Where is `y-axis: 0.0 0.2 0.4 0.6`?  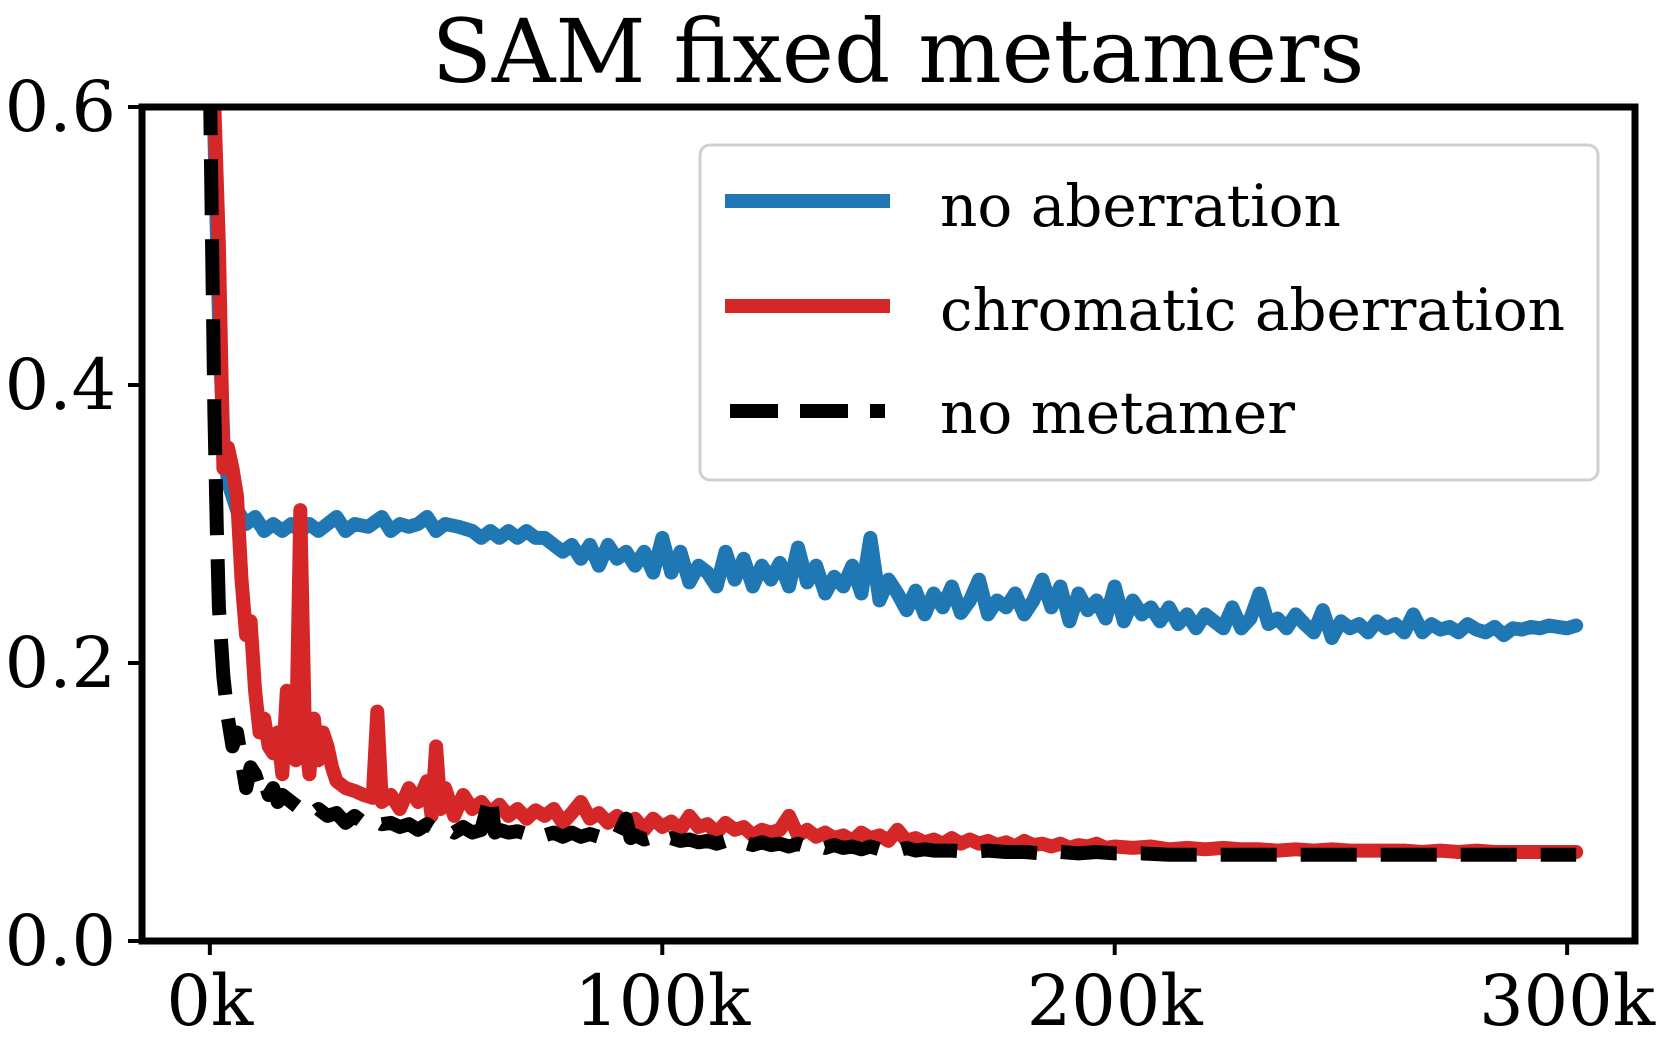 y-axis: 0.0 0.2 0.4 0.6 is located at coordinates (73, 524).